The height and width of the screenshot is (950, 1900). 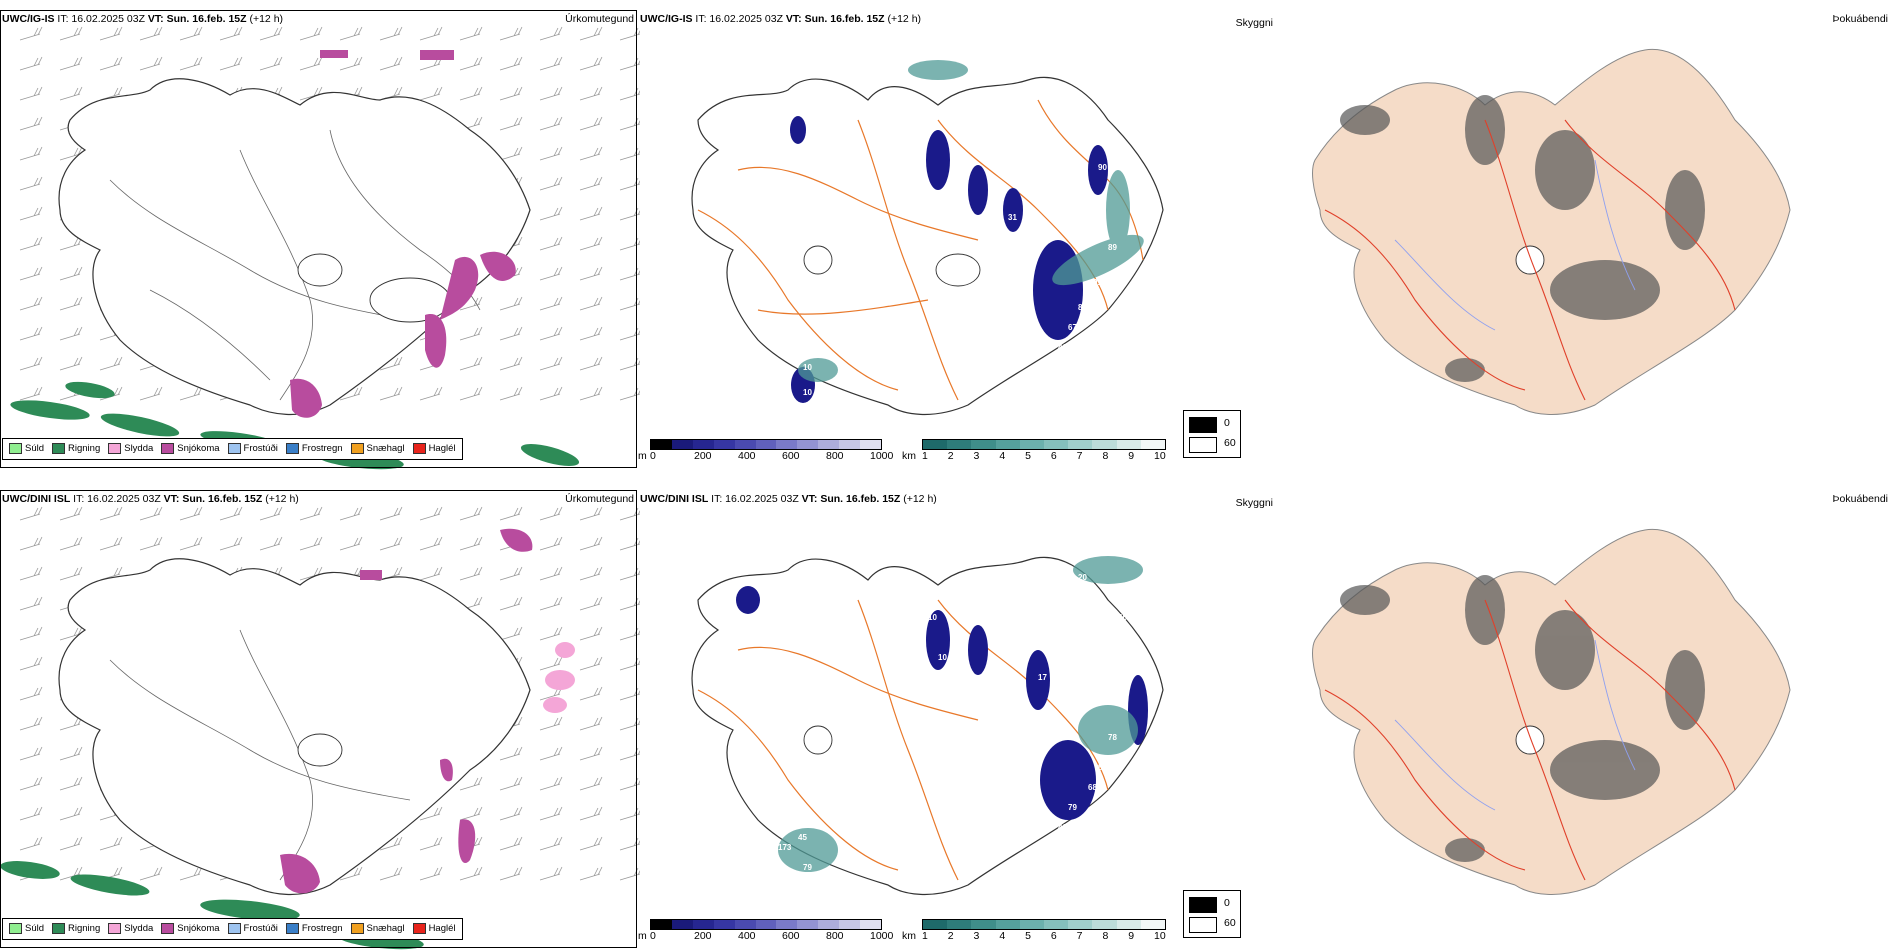 What do you see at coordinates (252, 929) in the screenshot?
I see `precip-legend-item: Frostúði` at bounding box center [252, 929].